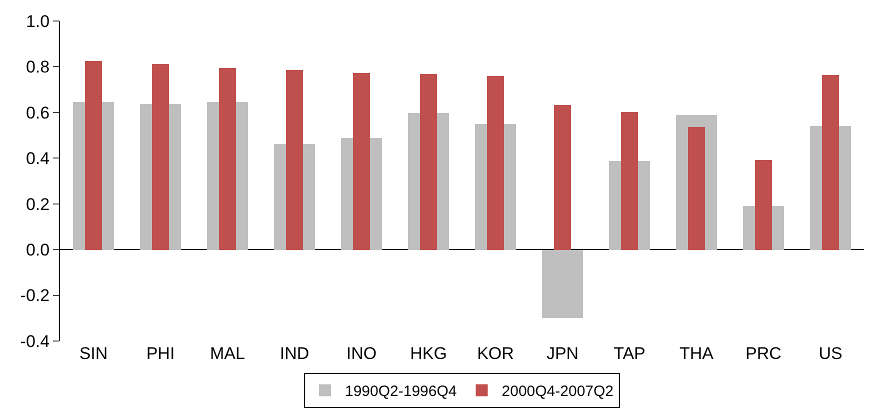 The width and height of the screenshot is (879, 420). Describe the element at coordinates (558, 391) in the screenshot. I see `legend-label: 2000Q4-2007Q2` at that location.